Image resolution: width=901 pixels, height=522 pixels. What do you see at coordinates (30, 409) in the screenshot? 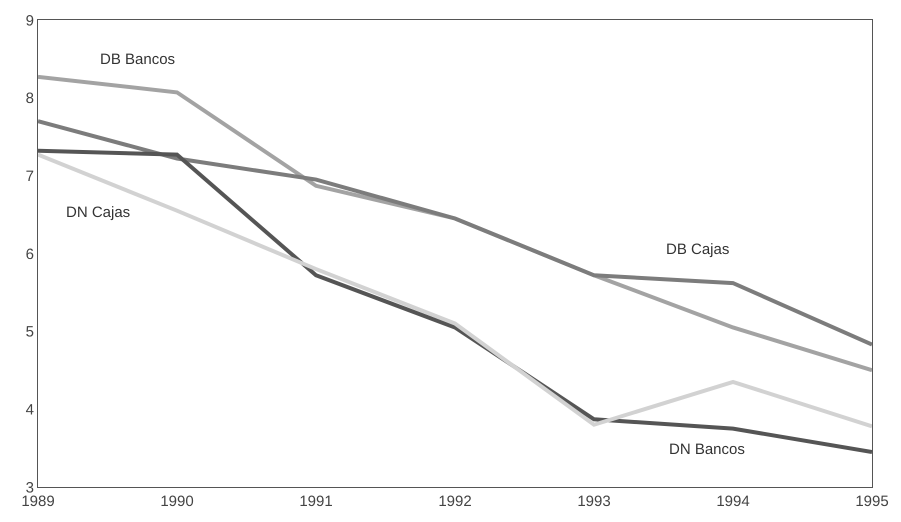
I see `y-tick-label: 4` at bounding box center [30, 409].